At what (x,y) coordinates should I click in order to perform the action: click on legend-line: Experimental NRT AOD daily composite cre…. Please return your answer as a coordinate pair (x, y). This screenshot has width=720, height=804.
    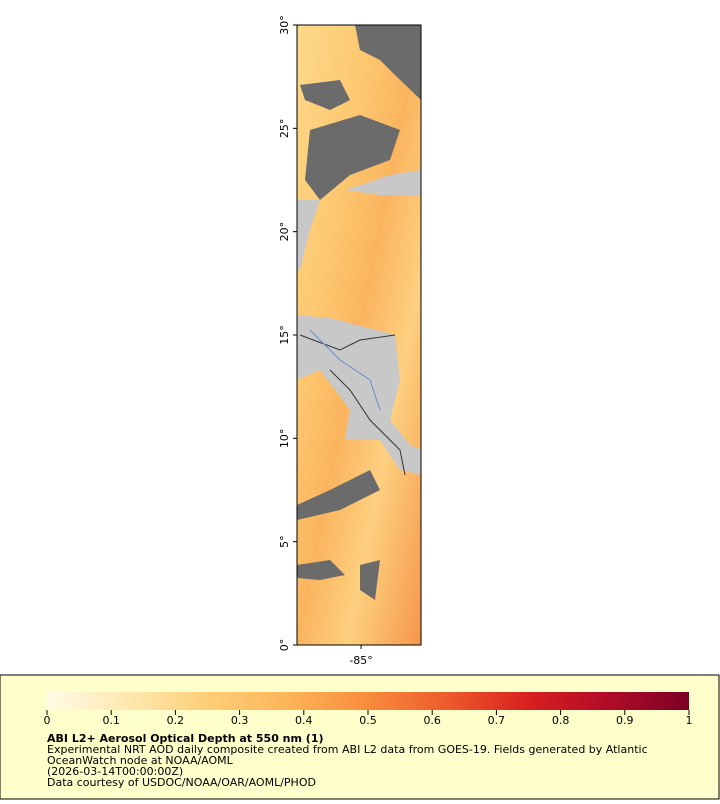
    Looking at the image, I should click on (347, 749).